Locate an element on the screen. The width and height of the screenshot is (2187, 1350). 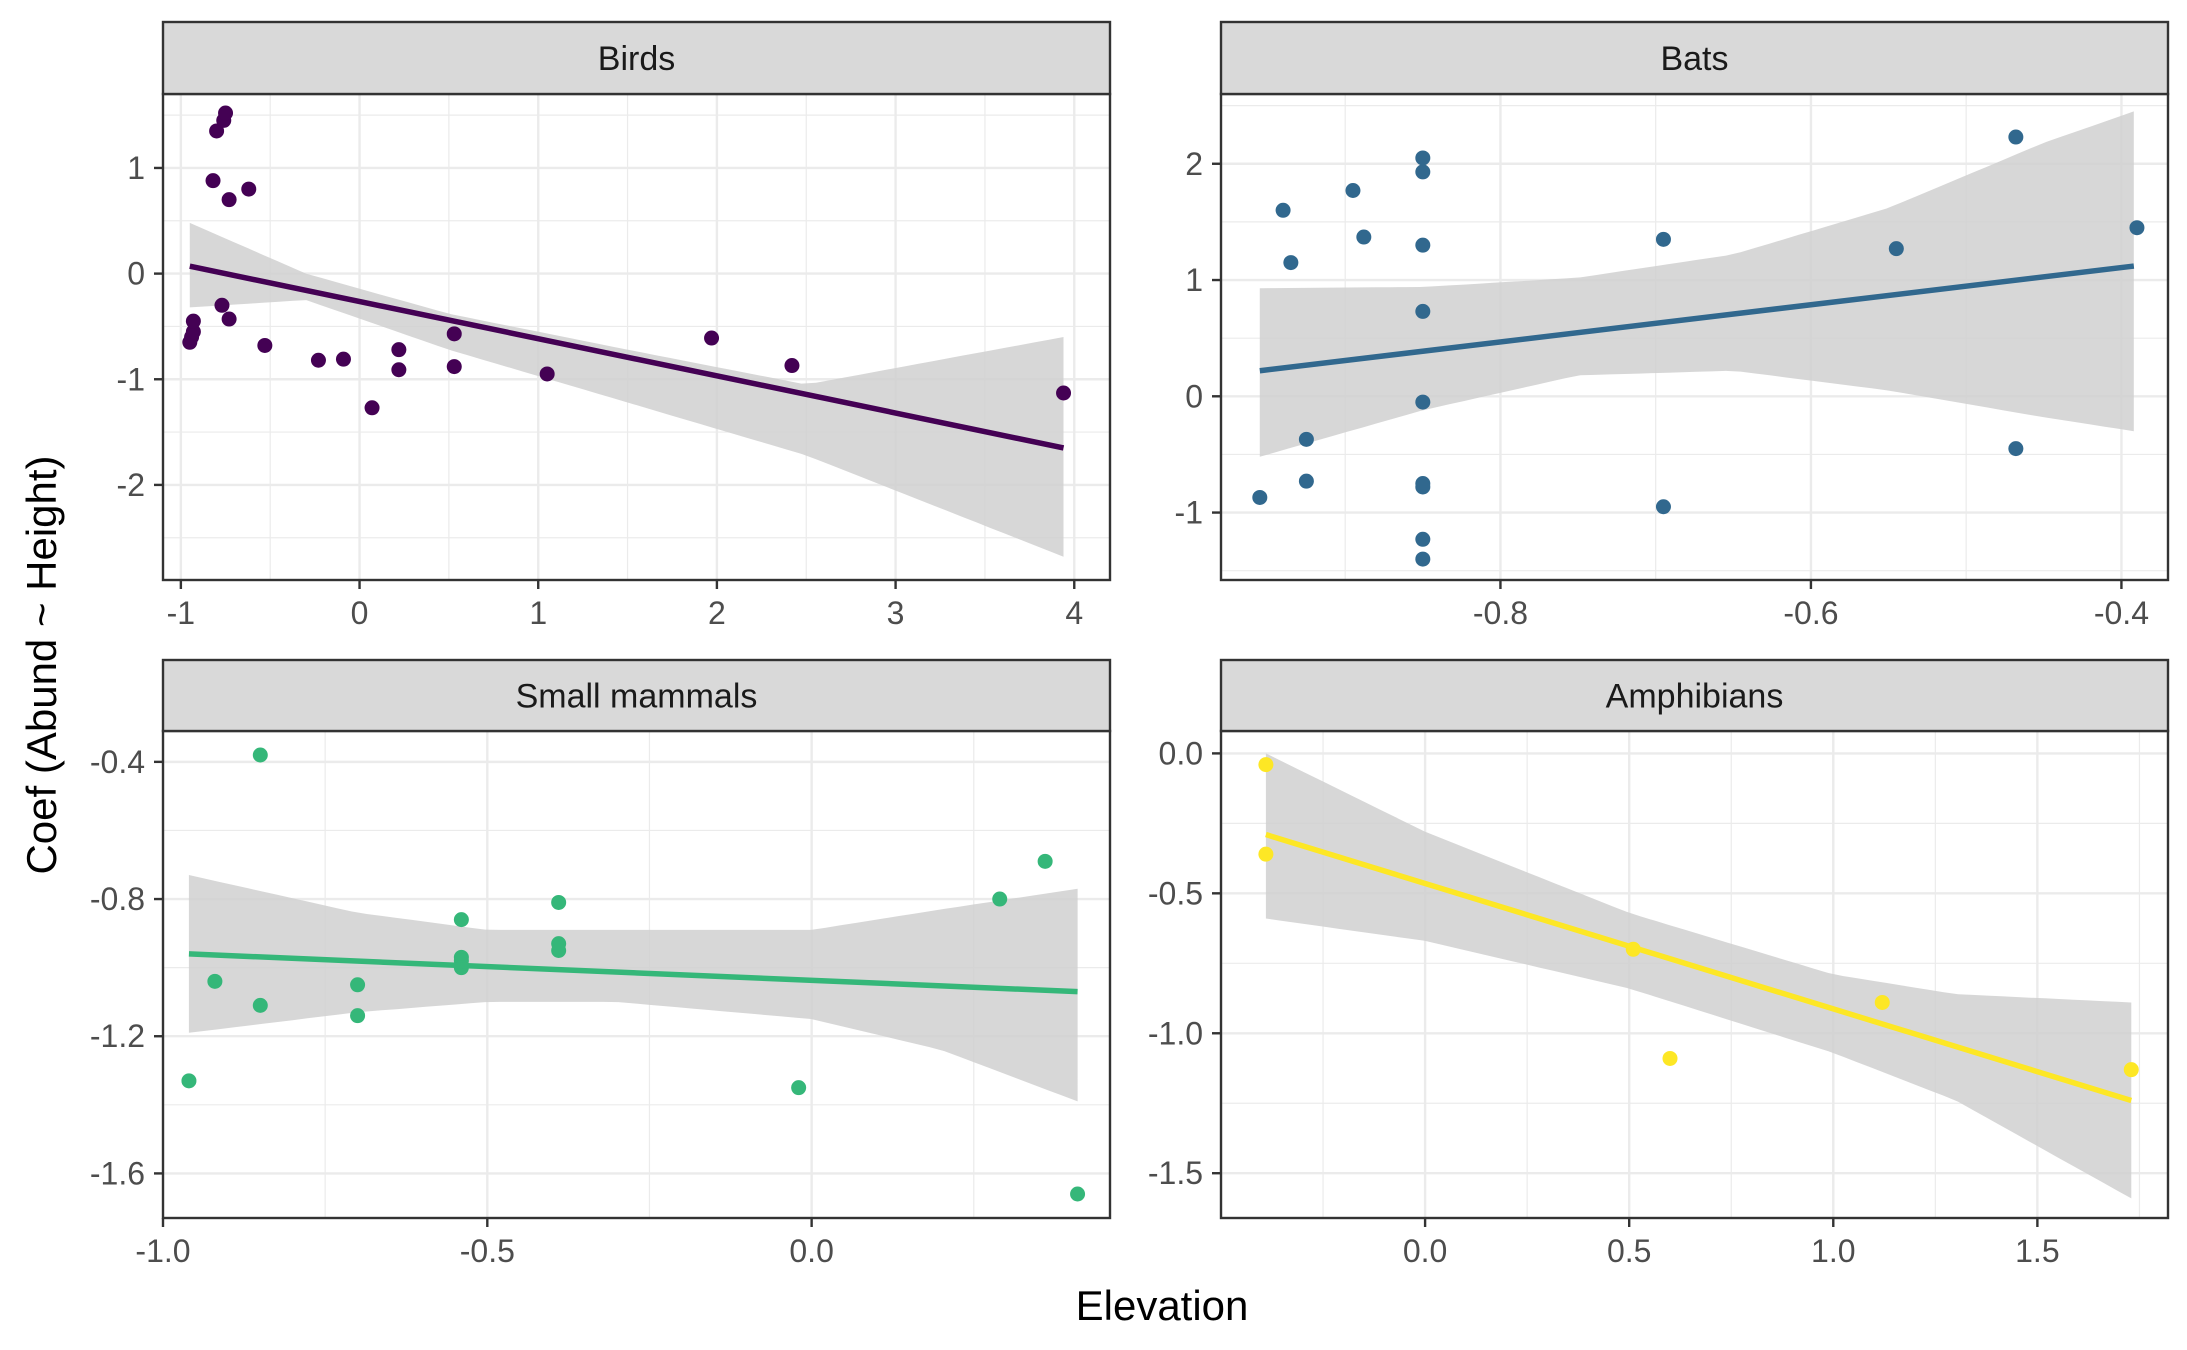
strip-title: Amphibians is located at coordinates (1695, 697).